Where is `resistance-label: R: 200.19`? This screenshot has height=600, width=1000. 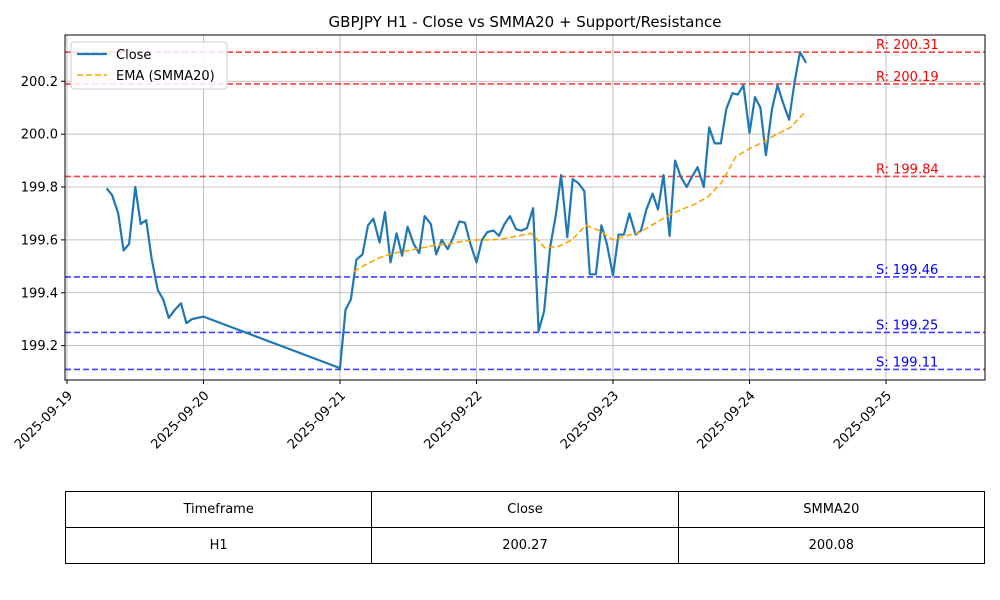
resistance-label: R: 200.19 is located at coordinates (907, 77).